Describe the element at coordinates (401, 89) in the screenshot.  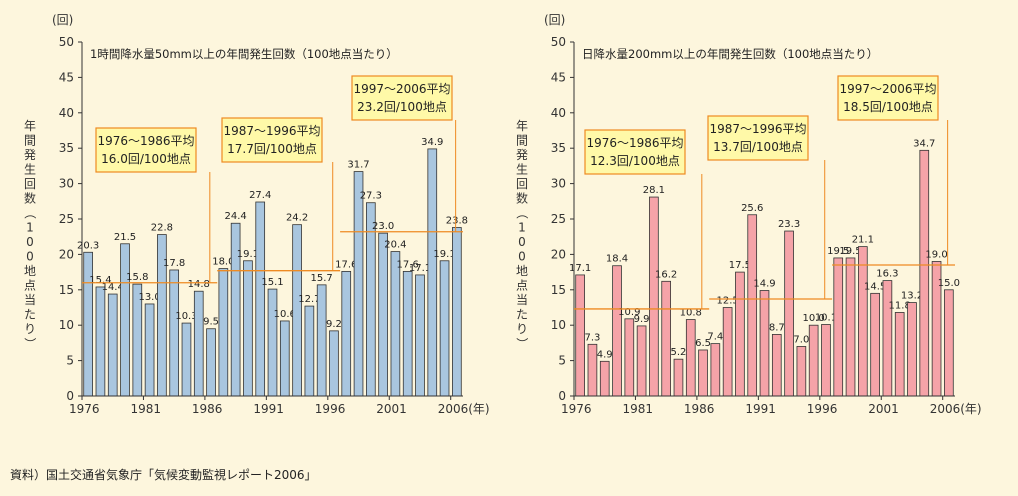
I see `average-period-3: 1997〜2006平均` at that location.